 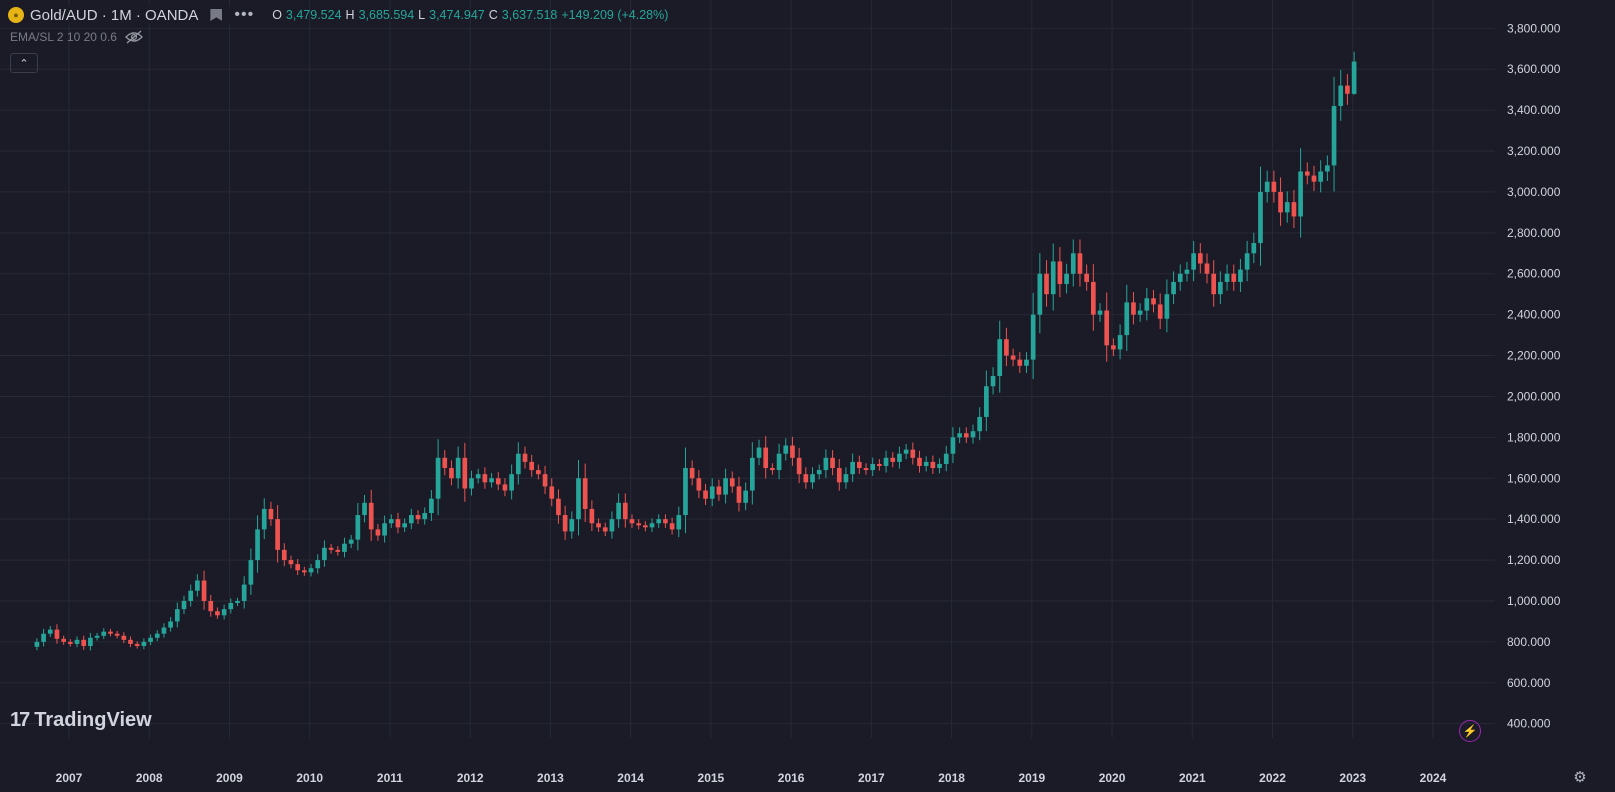 What do you see at coordinates (1529, 683) in the screenshot?
I see `y-tick-label: 600.000` at bounding box center [1529, 683].